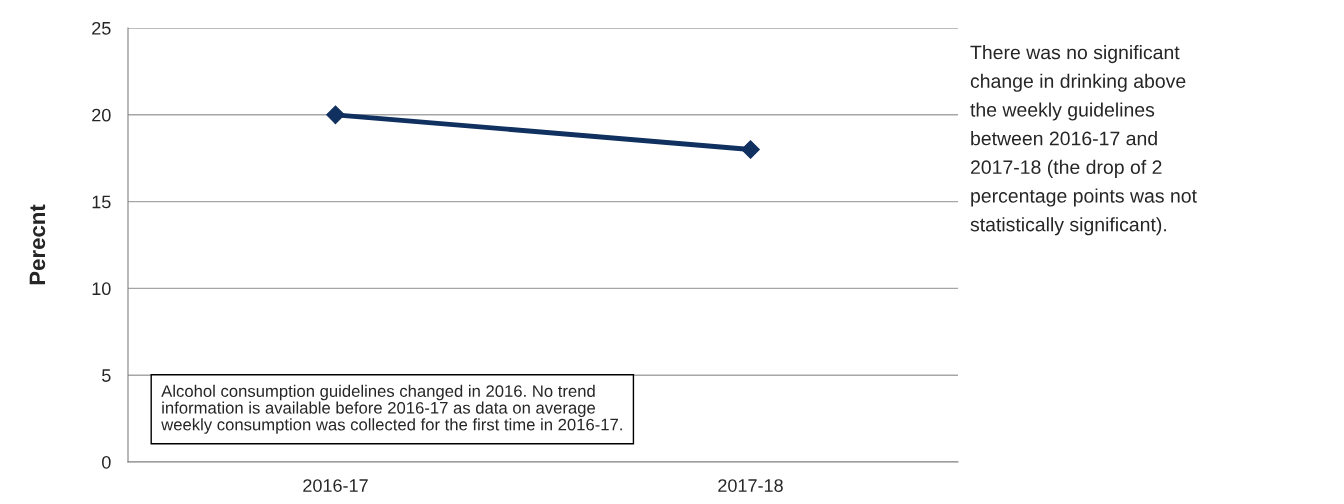  What do you see at coordinates (106, 375) in the screenshot?
I see `y-tick-label: 5` at bounding box center [106, 375].